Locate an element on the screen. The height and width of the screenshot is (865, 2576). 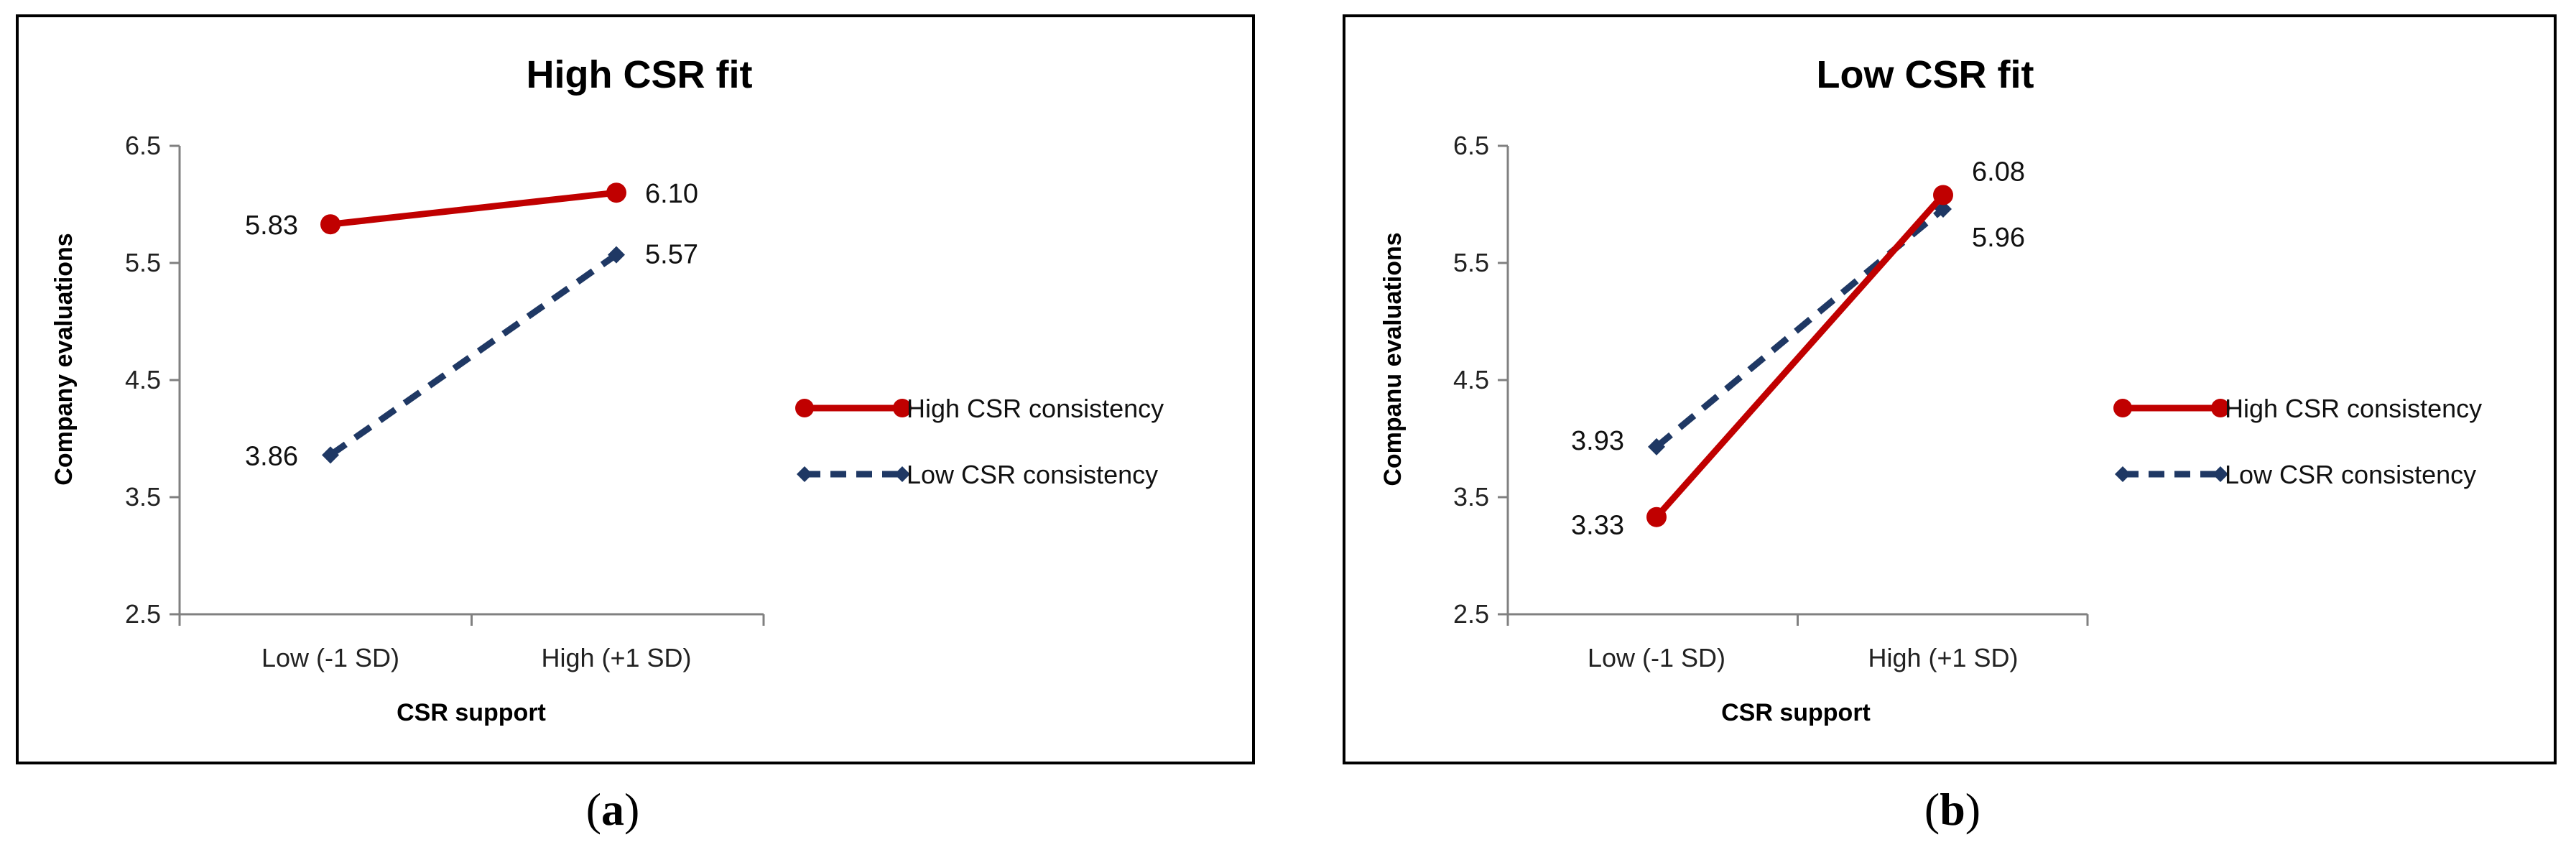
panel-caption-letter: b is located at coordinates (1952, 809).